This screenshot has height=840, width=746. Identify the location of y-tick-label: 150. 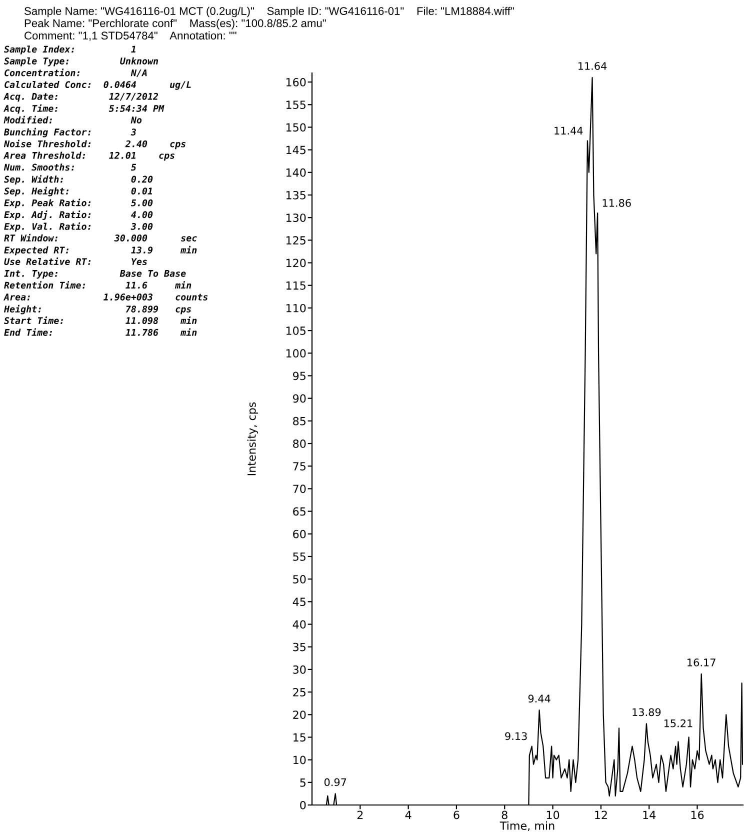
(296, 127).